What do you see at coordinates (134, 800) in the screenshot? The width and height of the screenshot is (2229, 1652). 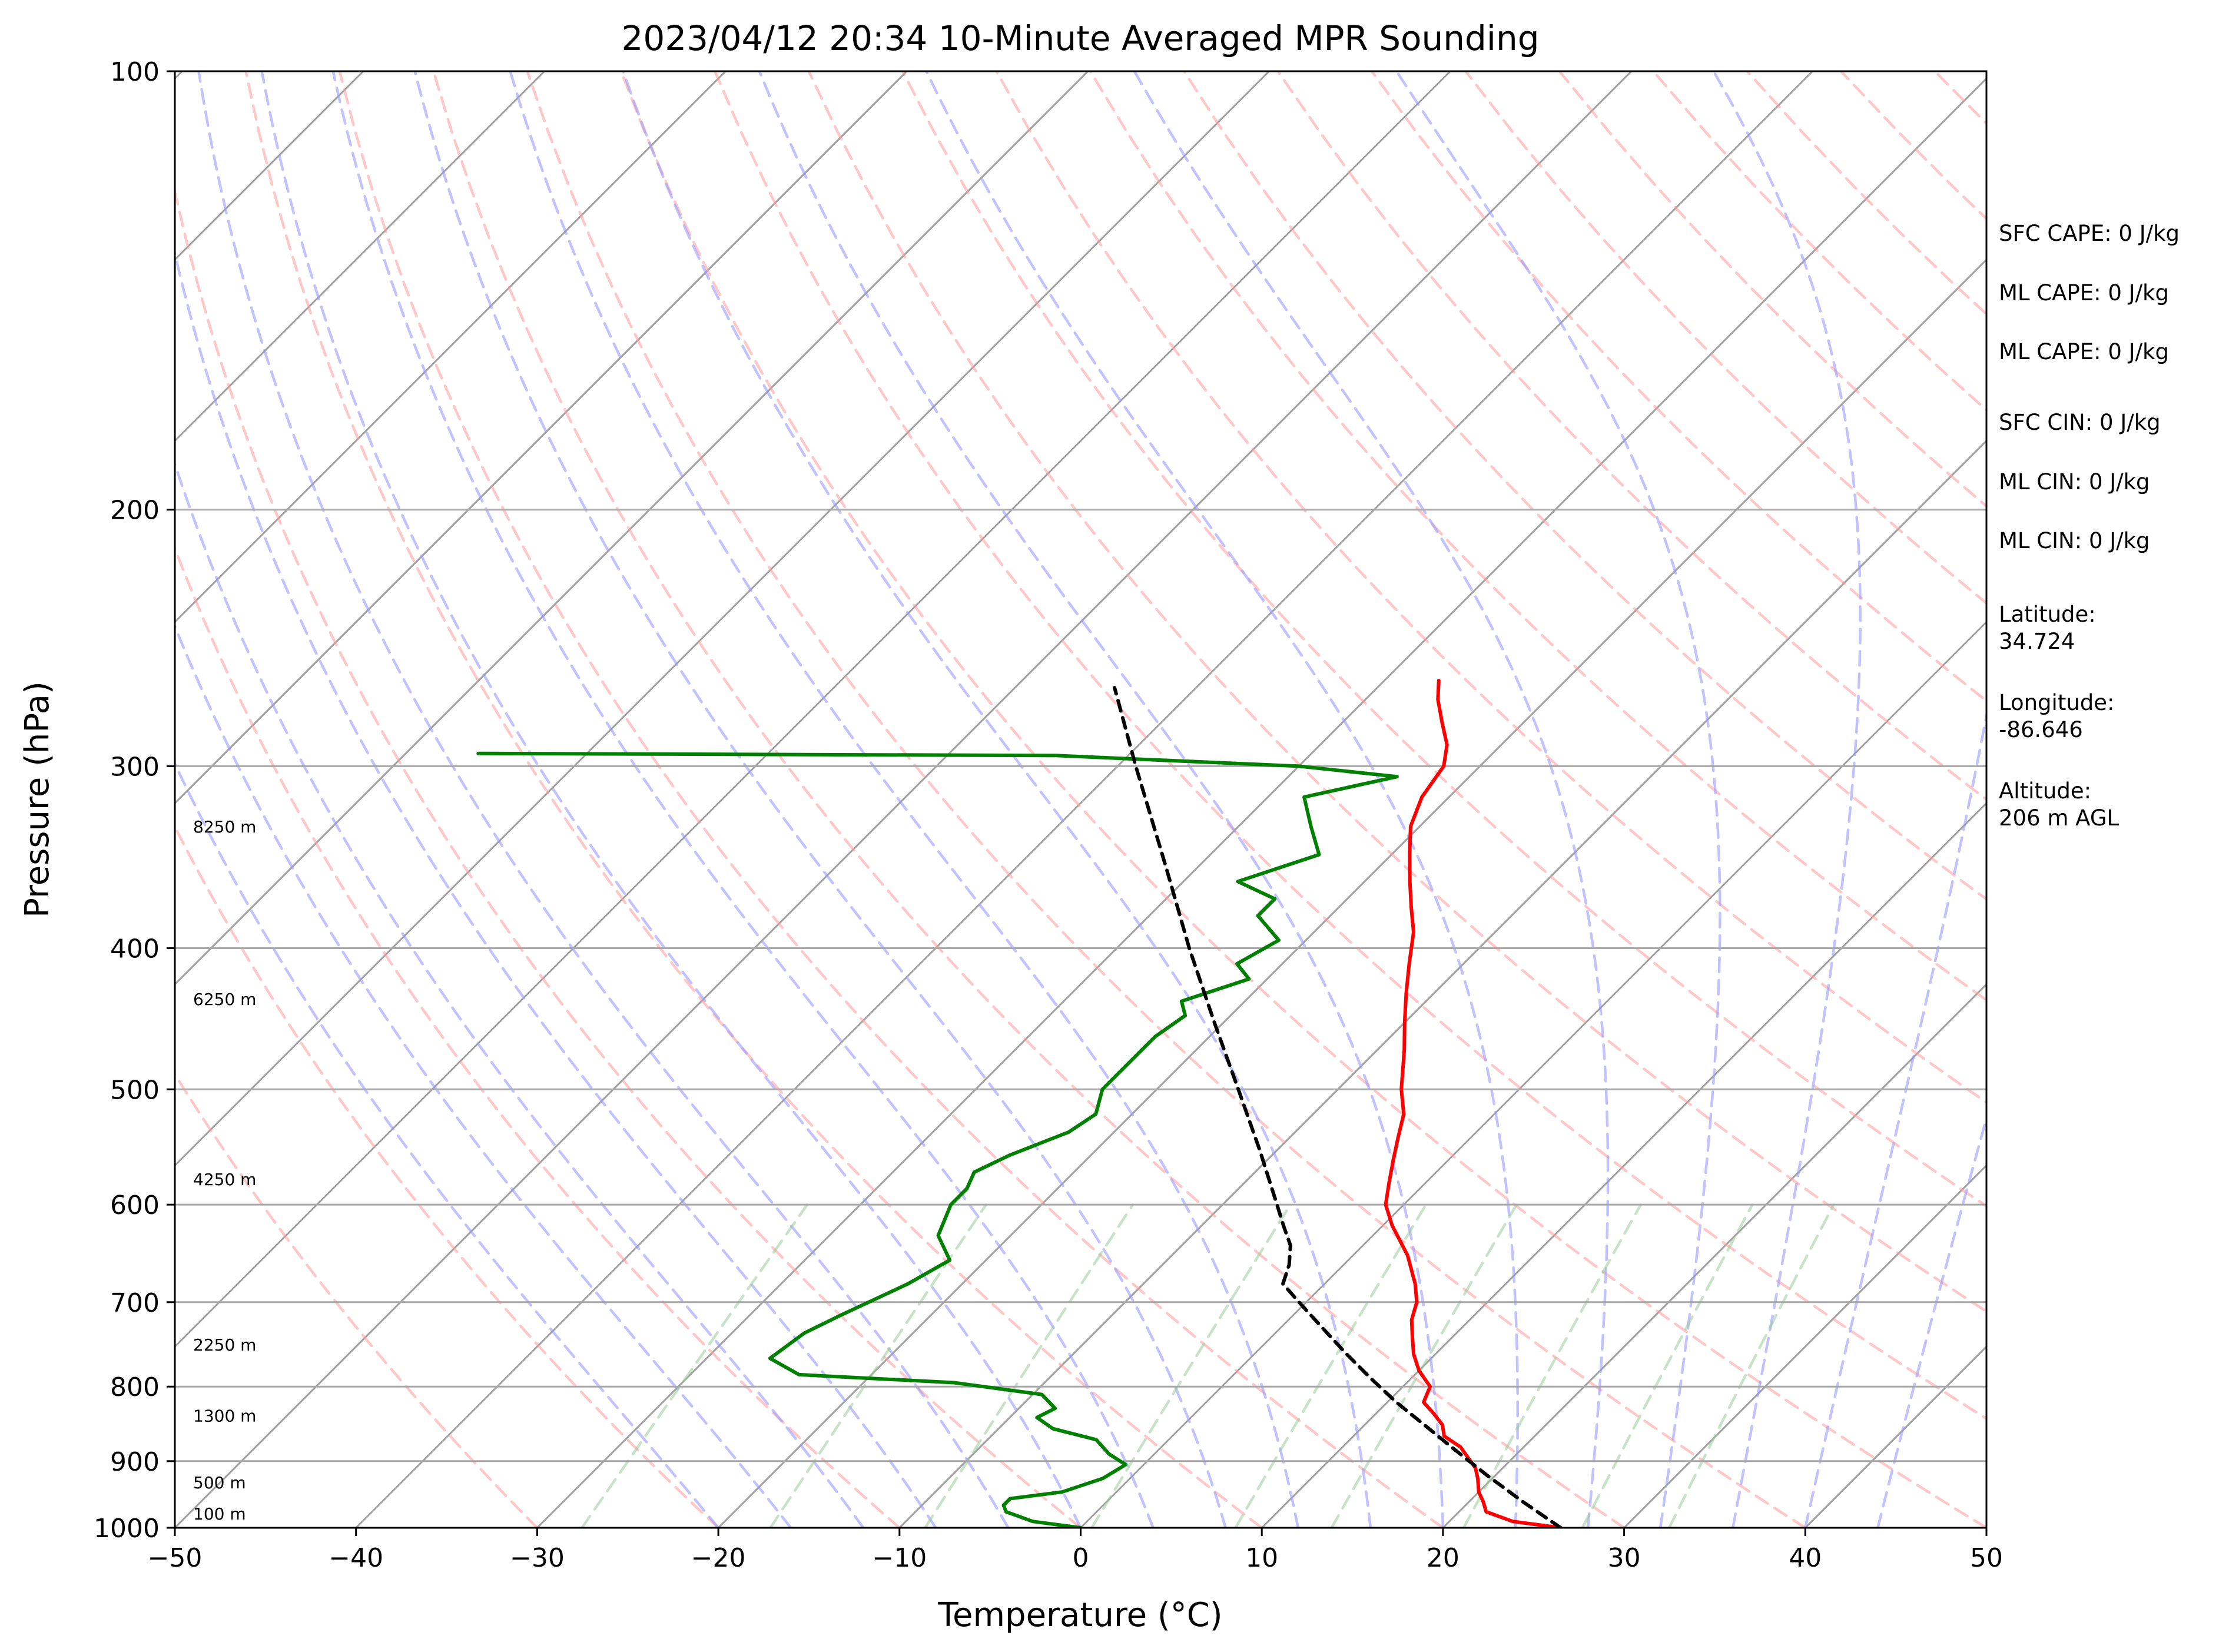 I see `y-axis: 1000 900 800 700 600 500 400 300 200 100` at bounding box center [134, 800].